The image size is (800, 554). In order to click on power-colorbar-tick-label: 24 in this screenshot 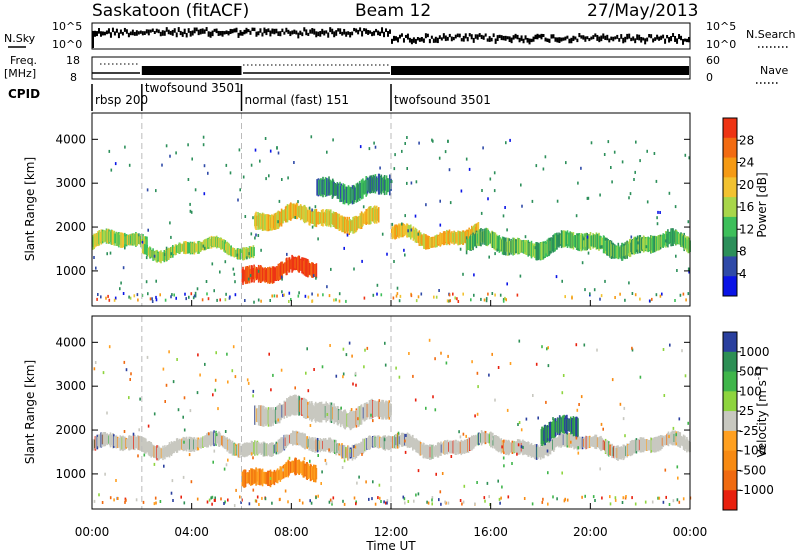, I will do `click(746, 163)`.